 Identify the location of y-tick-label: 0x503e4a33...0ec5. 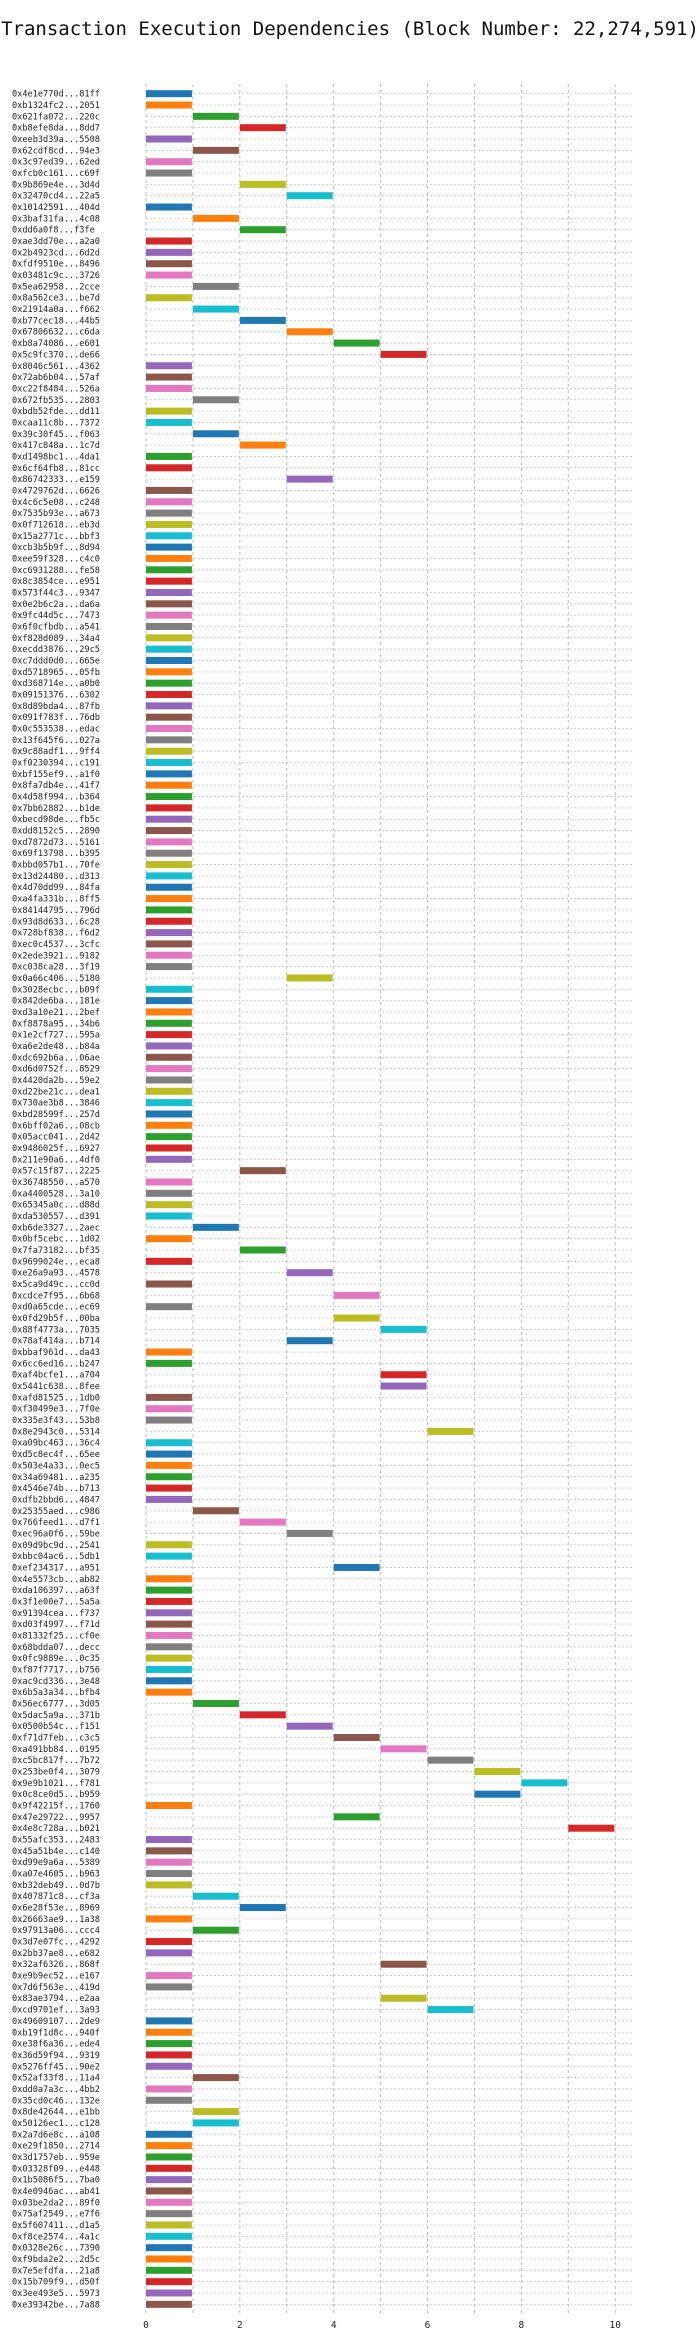
(56, 1466).